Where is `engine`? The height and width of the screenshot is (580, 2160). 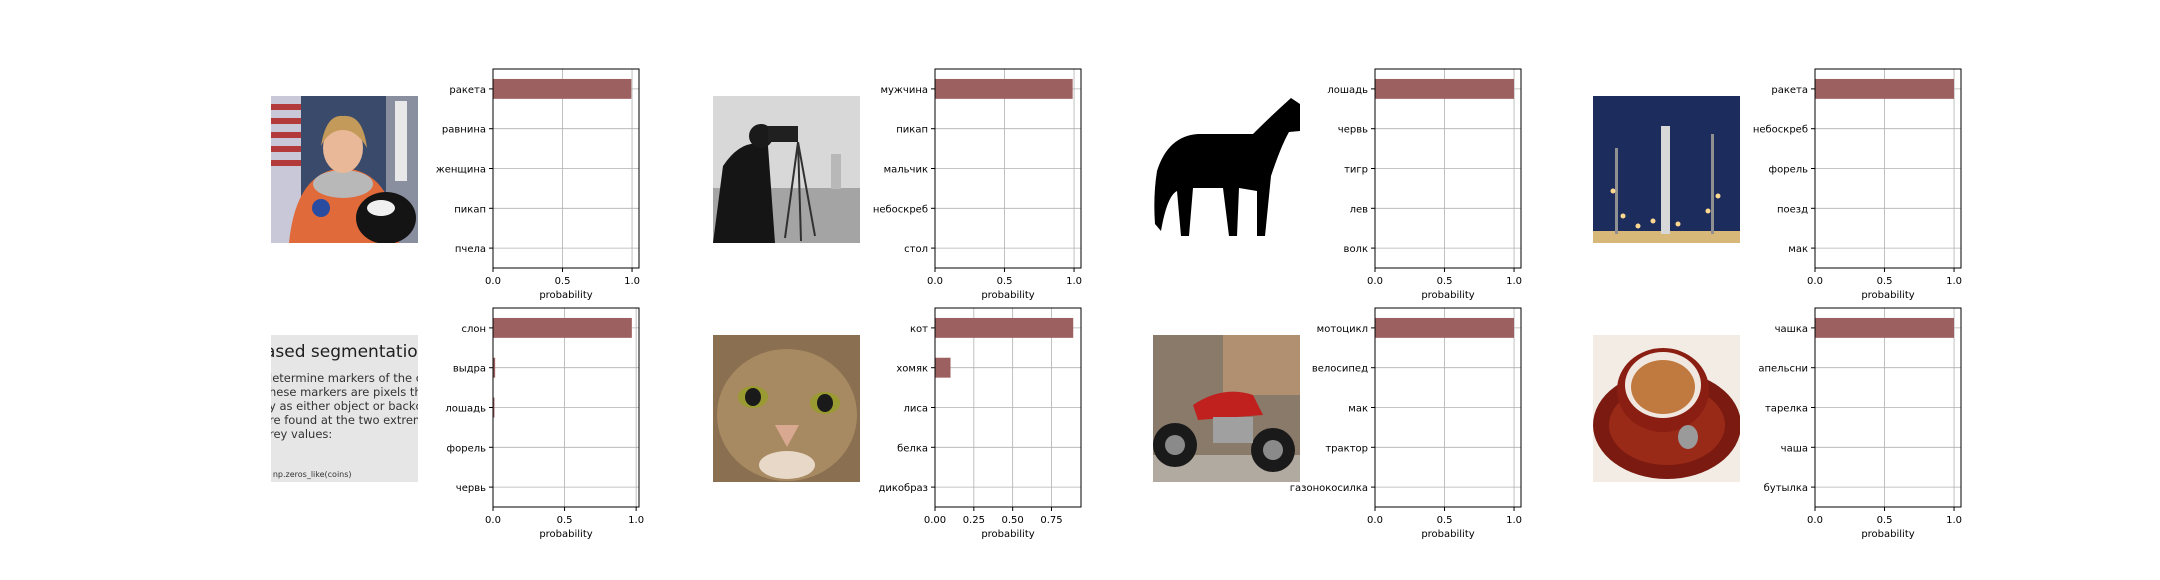 engine is located at coordinates (1233, 430).